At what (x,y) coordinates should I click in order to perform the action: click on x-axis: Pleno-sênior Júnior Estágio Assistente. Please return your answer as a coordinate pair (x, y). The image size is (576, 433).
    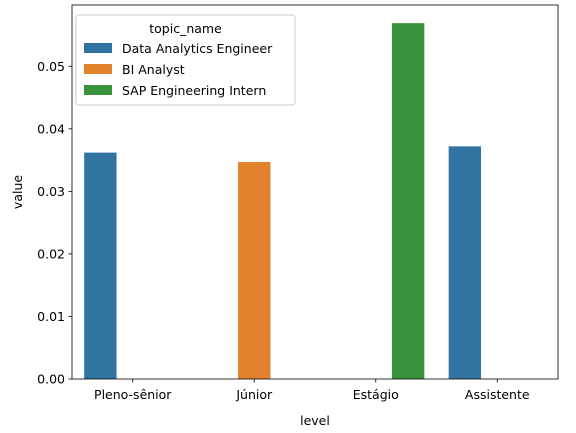
    Looking at the image, I should click on (312, 390).